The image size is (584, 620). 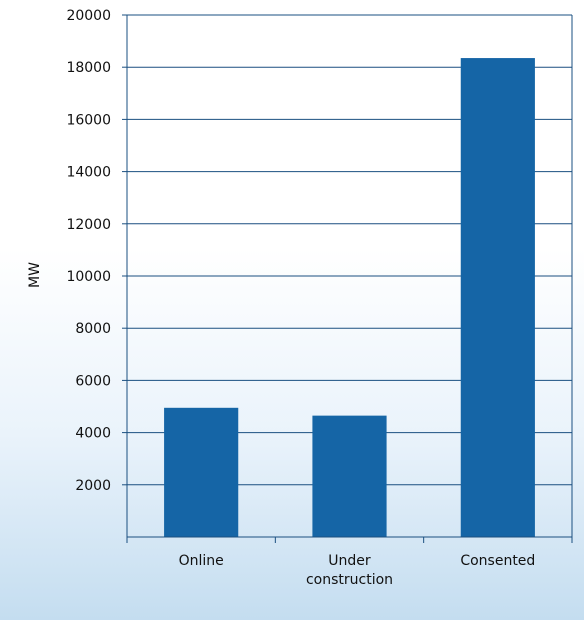 What do you see at coordinates (497, 297) in the screenshot?
I see `bar-consented` at bounding box center [497, 297].